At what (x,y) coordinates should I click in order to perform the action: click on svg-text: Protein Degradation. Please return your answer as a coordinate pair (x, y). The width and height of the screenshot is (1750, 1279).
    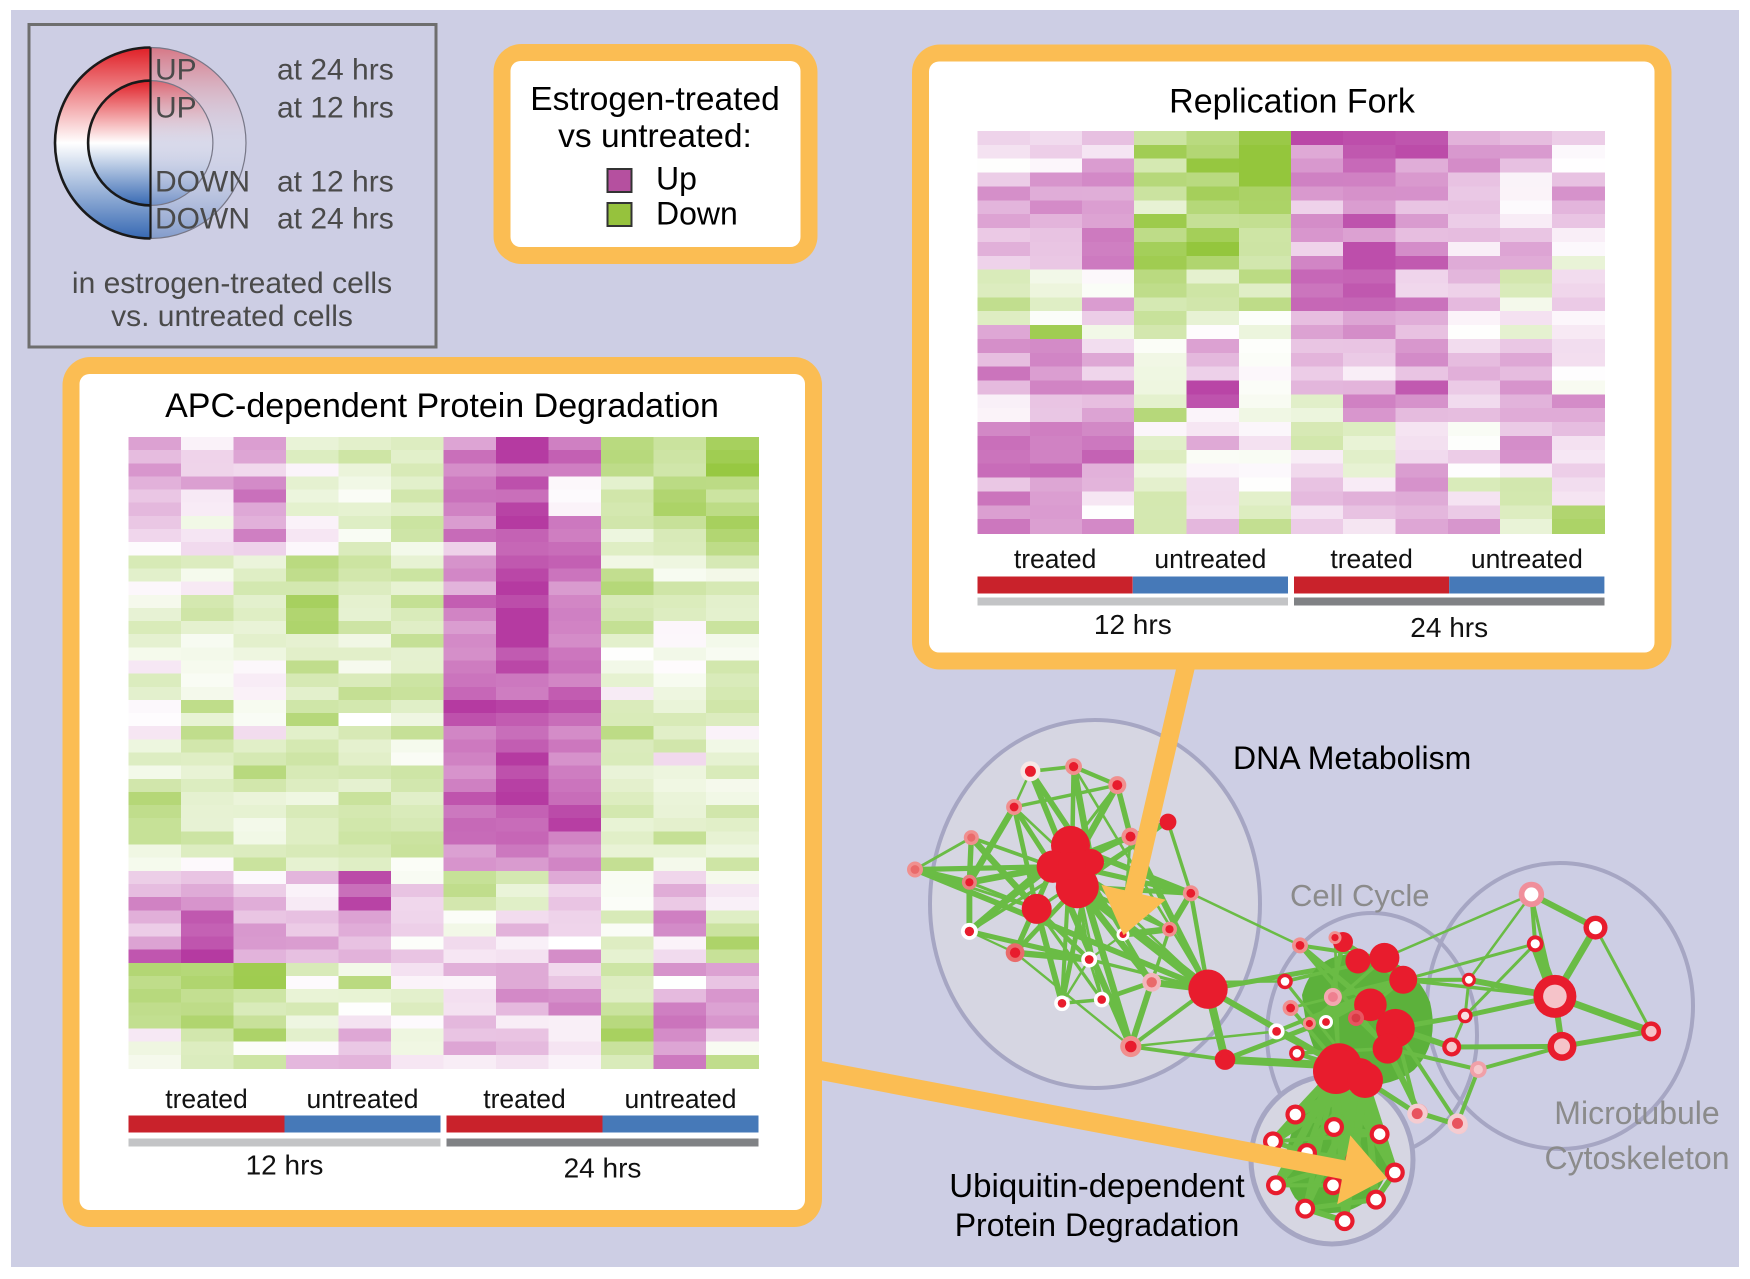
    Looking at the image, I should click on (1097, 1225).